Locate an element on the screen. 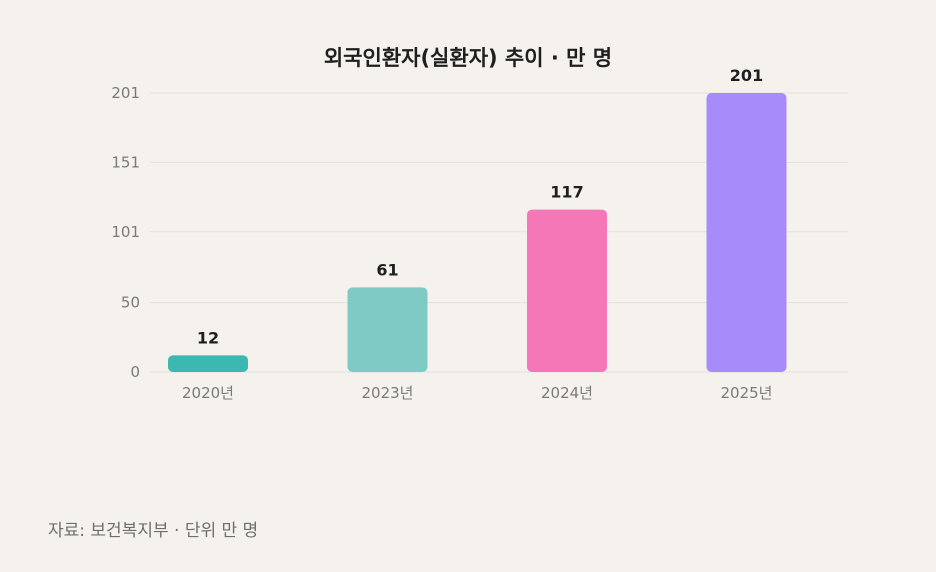  y-axis-ticks: 0 50 101 151 201 is located at coordinates (125, 232).